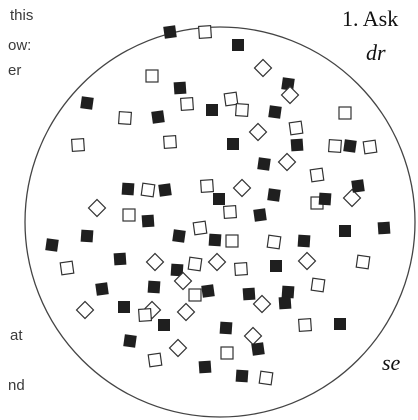  What do you see at coordinates (20, 45) in the screenshot?
I see `left-text-fragment-2: ow:` at bounding box center [20, 45].